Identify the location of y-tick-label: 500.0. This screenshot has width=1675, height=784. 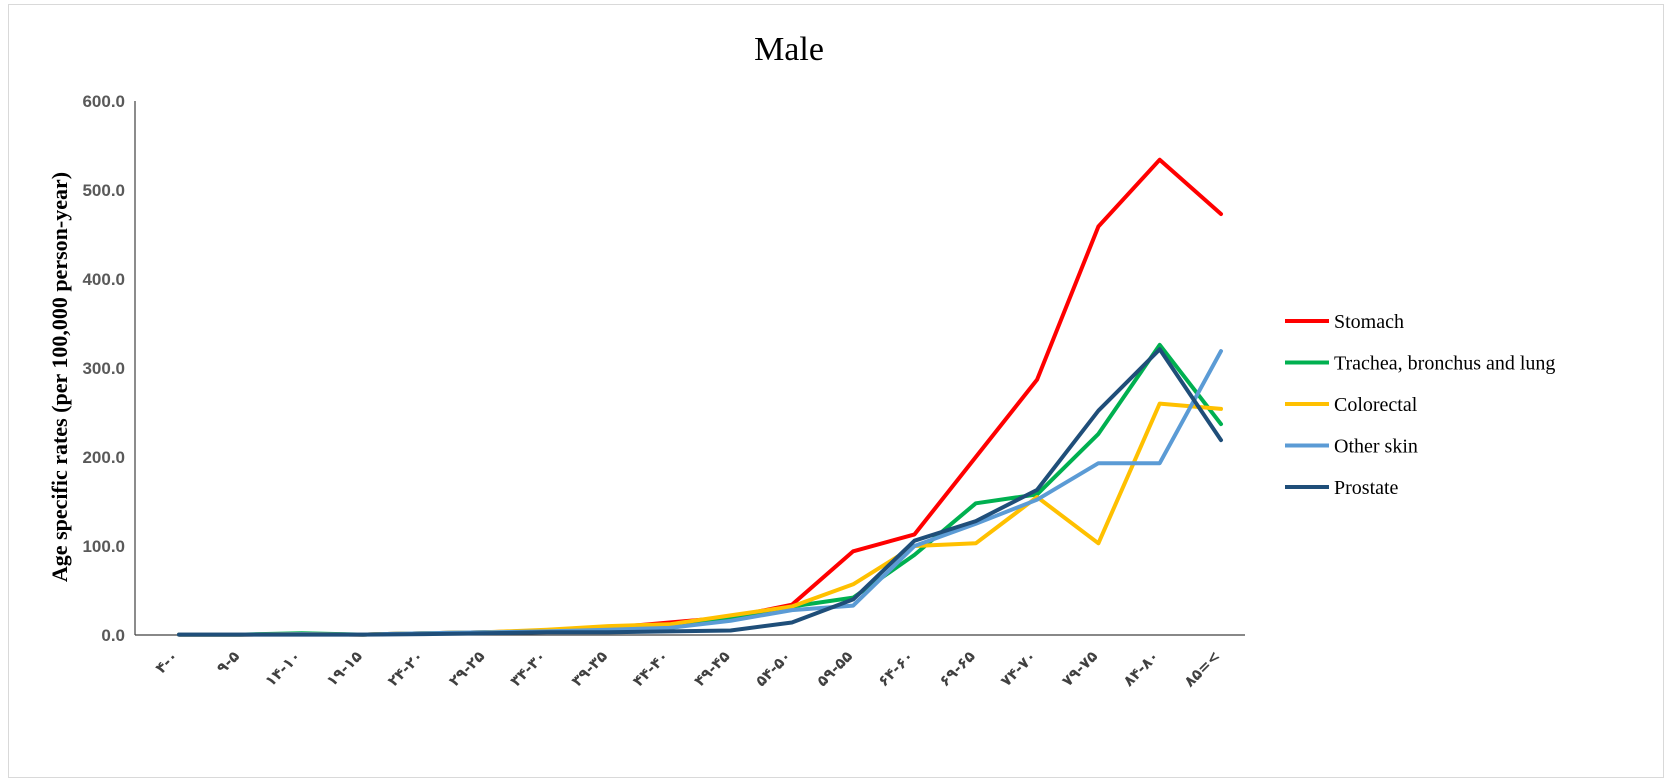
(103, 190).